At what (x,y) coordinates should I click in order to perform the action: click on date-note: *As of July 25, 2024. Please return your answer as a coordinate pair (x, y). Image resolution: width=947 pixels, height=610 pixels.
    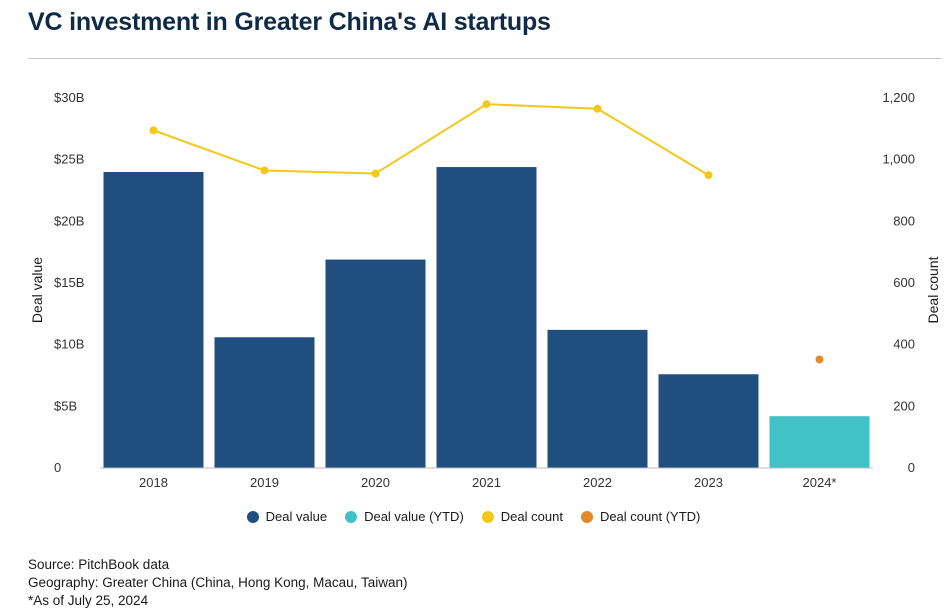
    Looking at the image, I should click on (88, 600).